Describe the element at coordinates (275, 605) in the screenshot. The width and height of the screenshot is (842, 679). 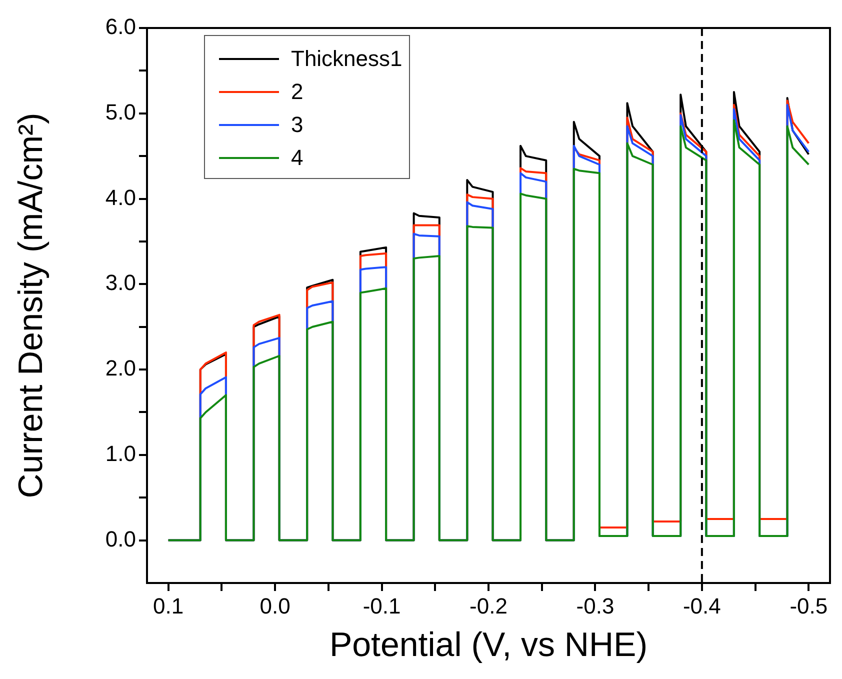
I see `x-tick-label: 0.0` at that location.